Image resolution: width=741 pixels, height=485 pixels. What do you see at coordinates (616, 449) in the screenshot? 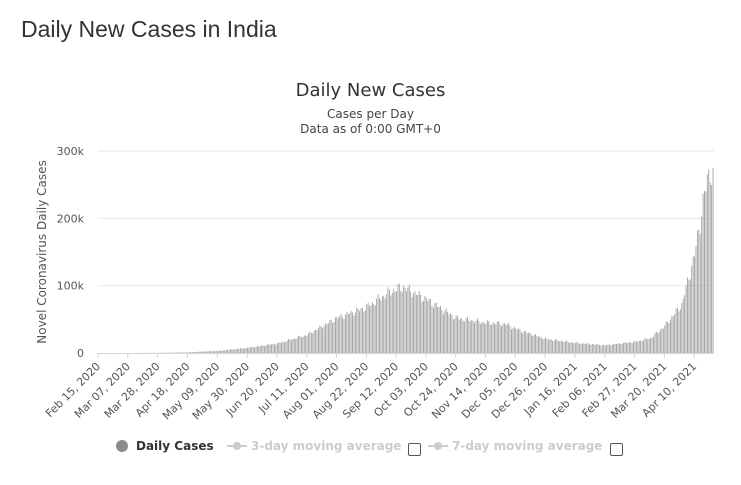
I see `7day-average-checkbox` at bounding box center [616, 449].